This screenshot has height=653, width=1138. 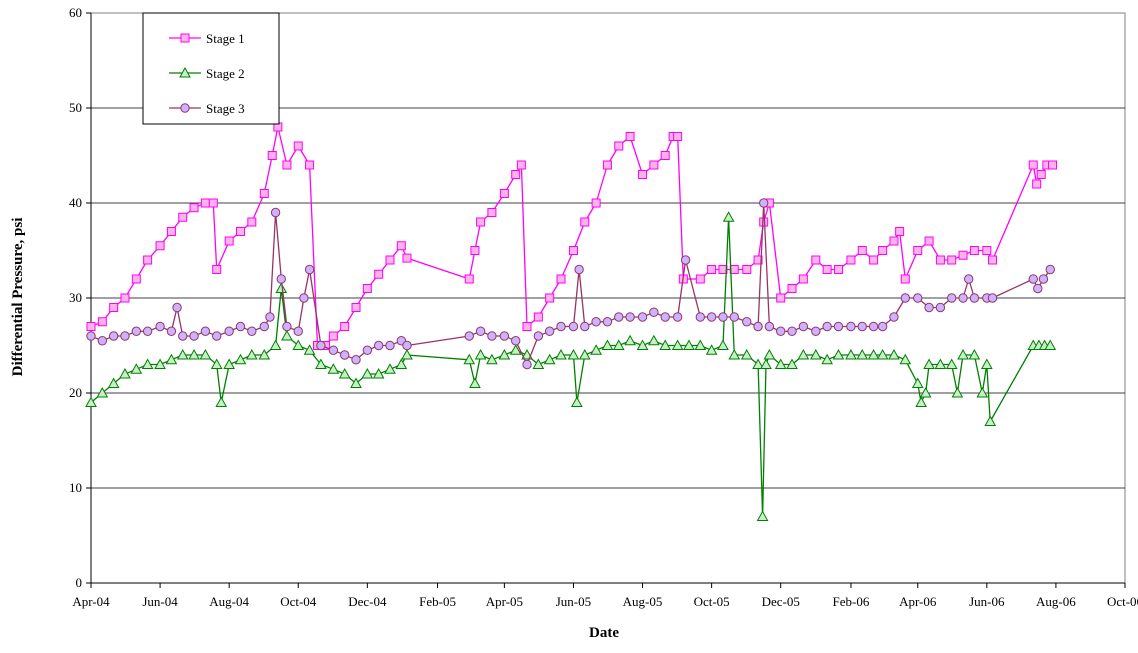 What do you see at coordinates (75, 392) in the screenshot?
I see `y-tick-label: 20` at bounding box center [75, 392].